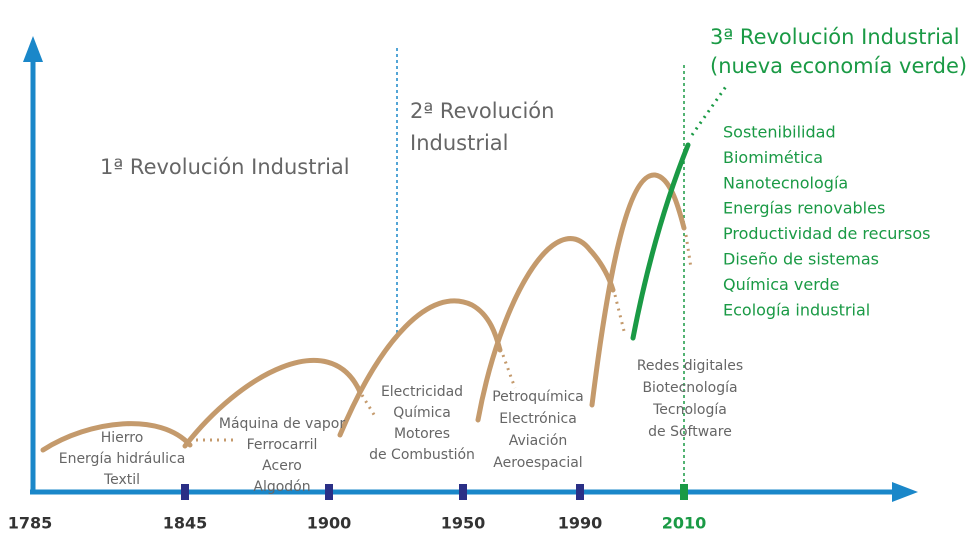  What do you see at coordinates (422, 434) in the screenshot?
I see `wave-label: Motores` at bounding box center [422, 434].